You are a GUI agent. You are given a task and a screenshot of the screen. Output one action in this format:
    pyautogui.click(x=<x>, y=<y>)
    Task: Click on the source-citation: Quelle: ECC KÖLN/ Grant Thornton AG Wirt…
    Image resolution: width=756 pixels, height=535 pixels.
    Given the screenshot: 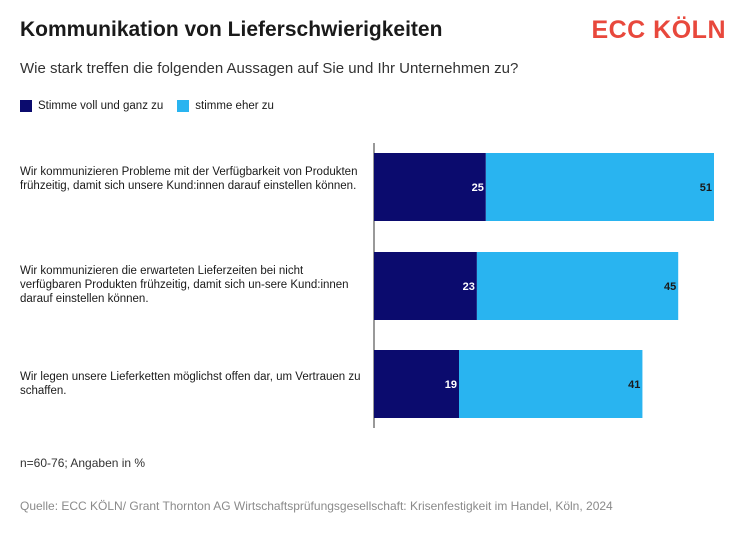 What is the action you would take?
    pyautogui.click(x=316, y=506)
    